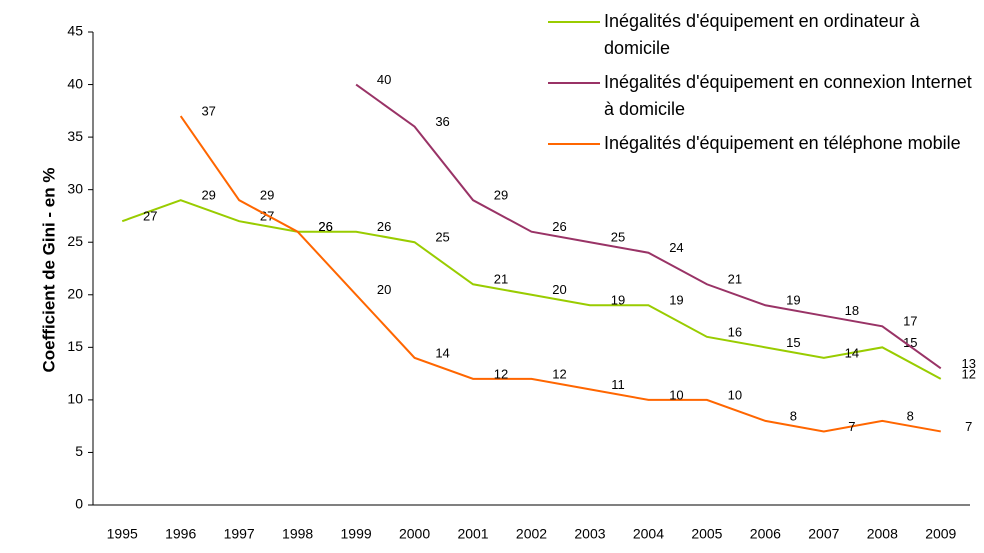 This screenshot has width=984, height=553. What do you see at coordinates (180, 534) in the screenshot?
I see `x-tick-label: 1996` at bounding box center [180, 534].